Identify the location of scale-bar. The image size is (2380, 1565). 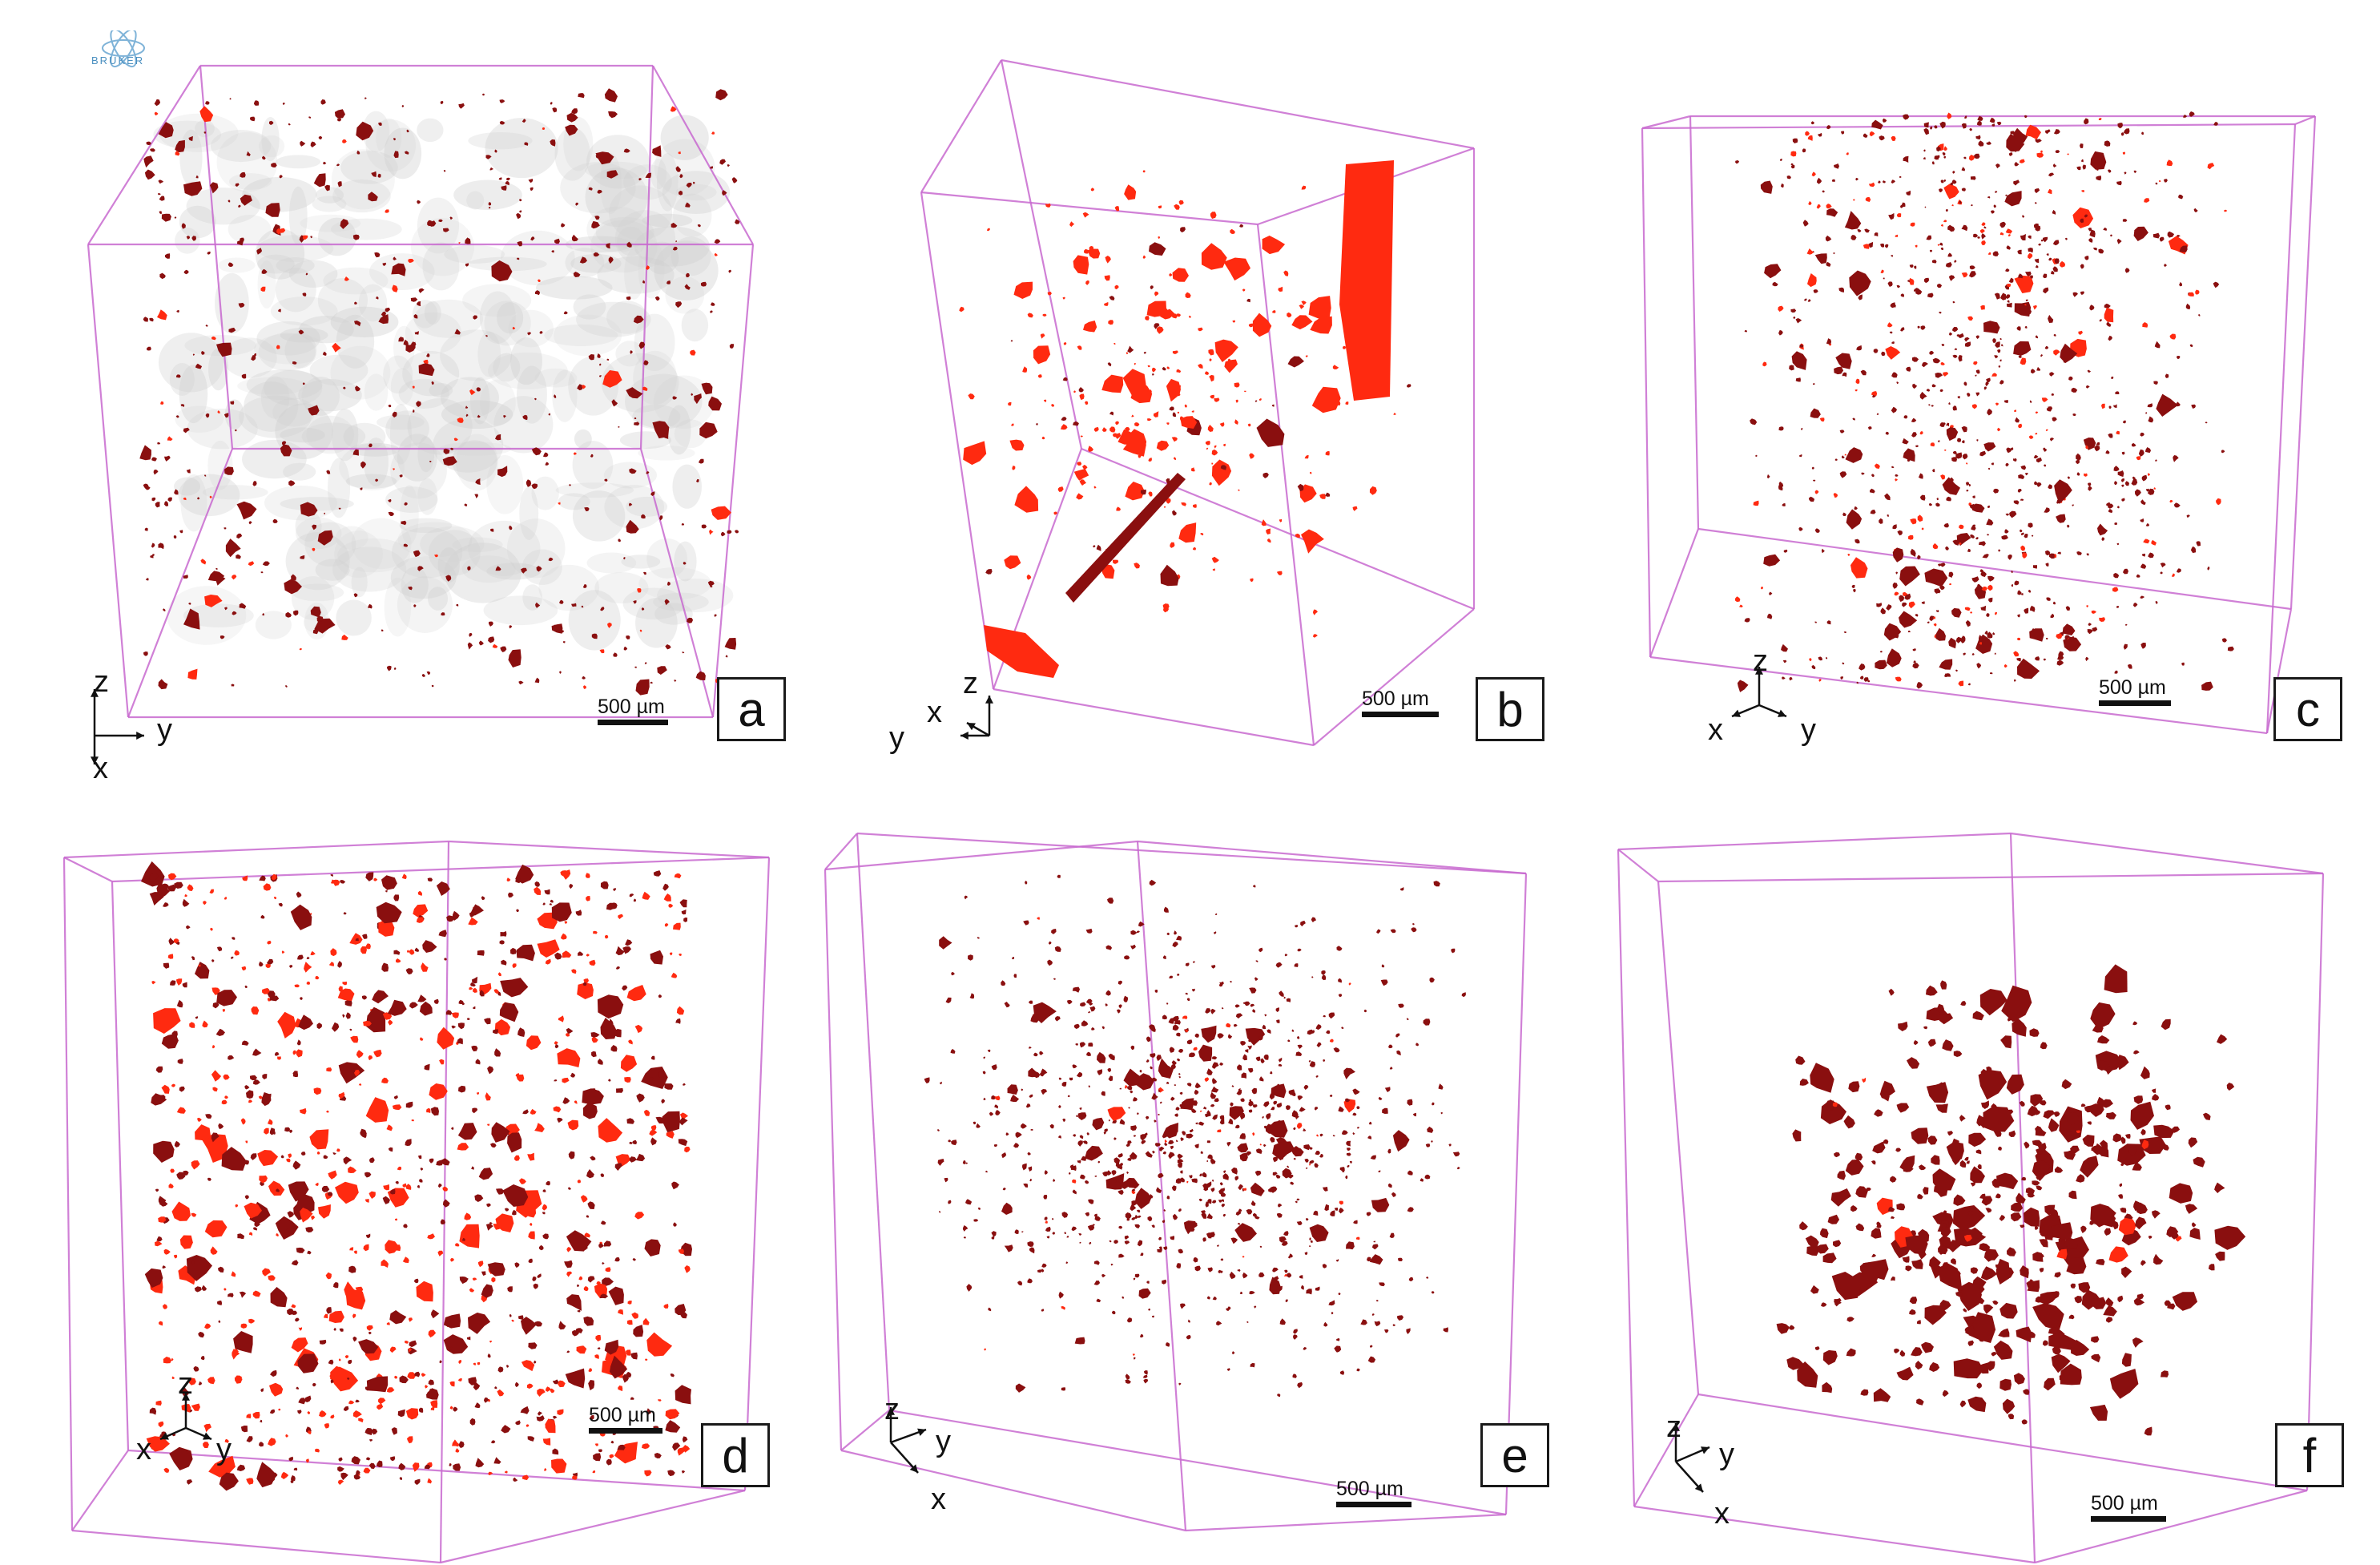
(2128, 1519).